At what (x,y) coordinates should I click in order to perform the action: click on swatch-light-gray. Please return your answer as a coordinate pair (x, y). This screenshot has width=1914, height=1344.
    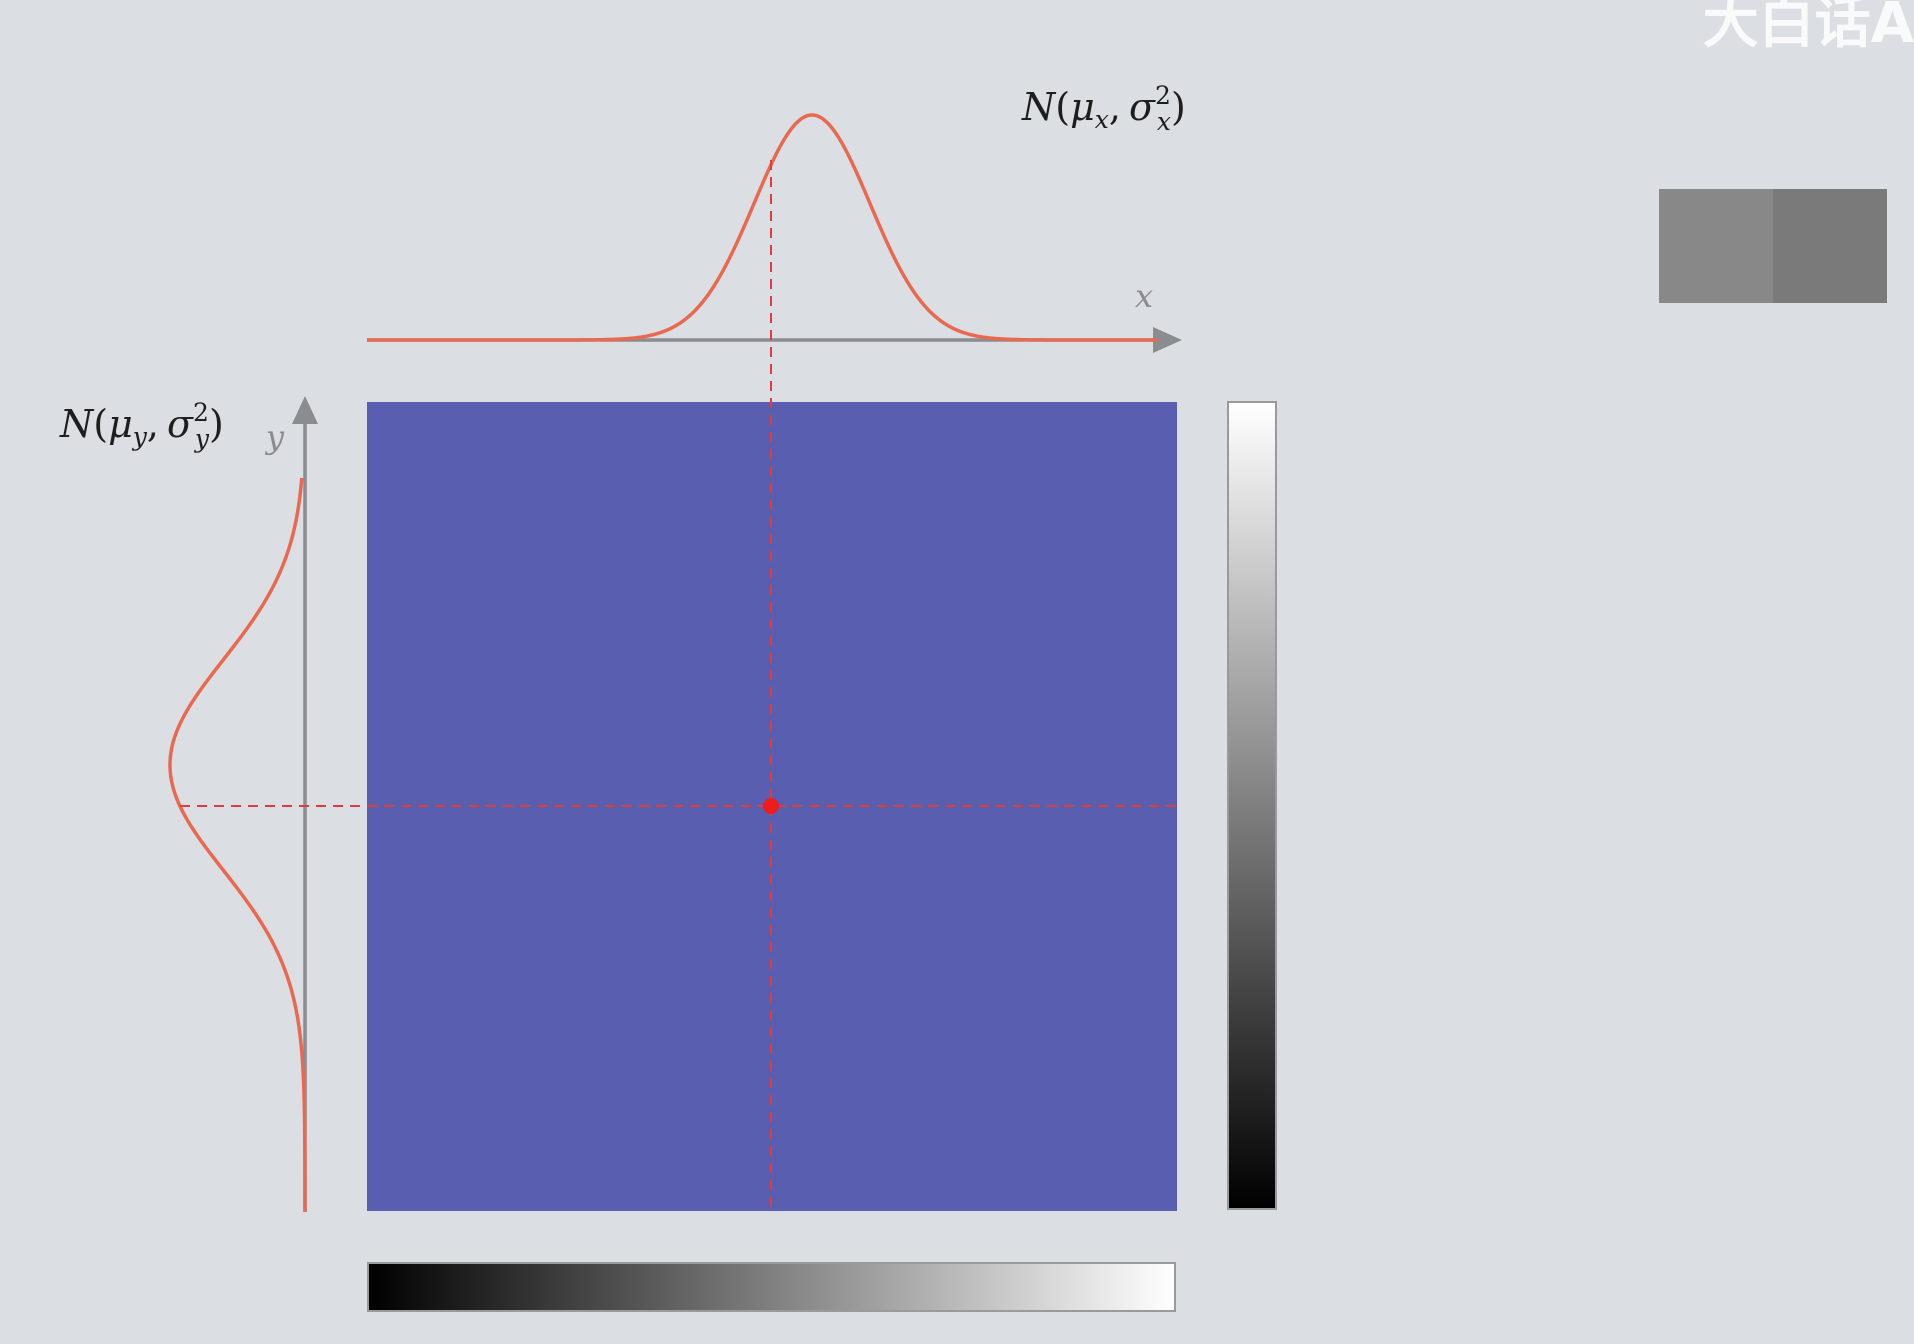
    Looking at the image, I should click on (1716, 246).